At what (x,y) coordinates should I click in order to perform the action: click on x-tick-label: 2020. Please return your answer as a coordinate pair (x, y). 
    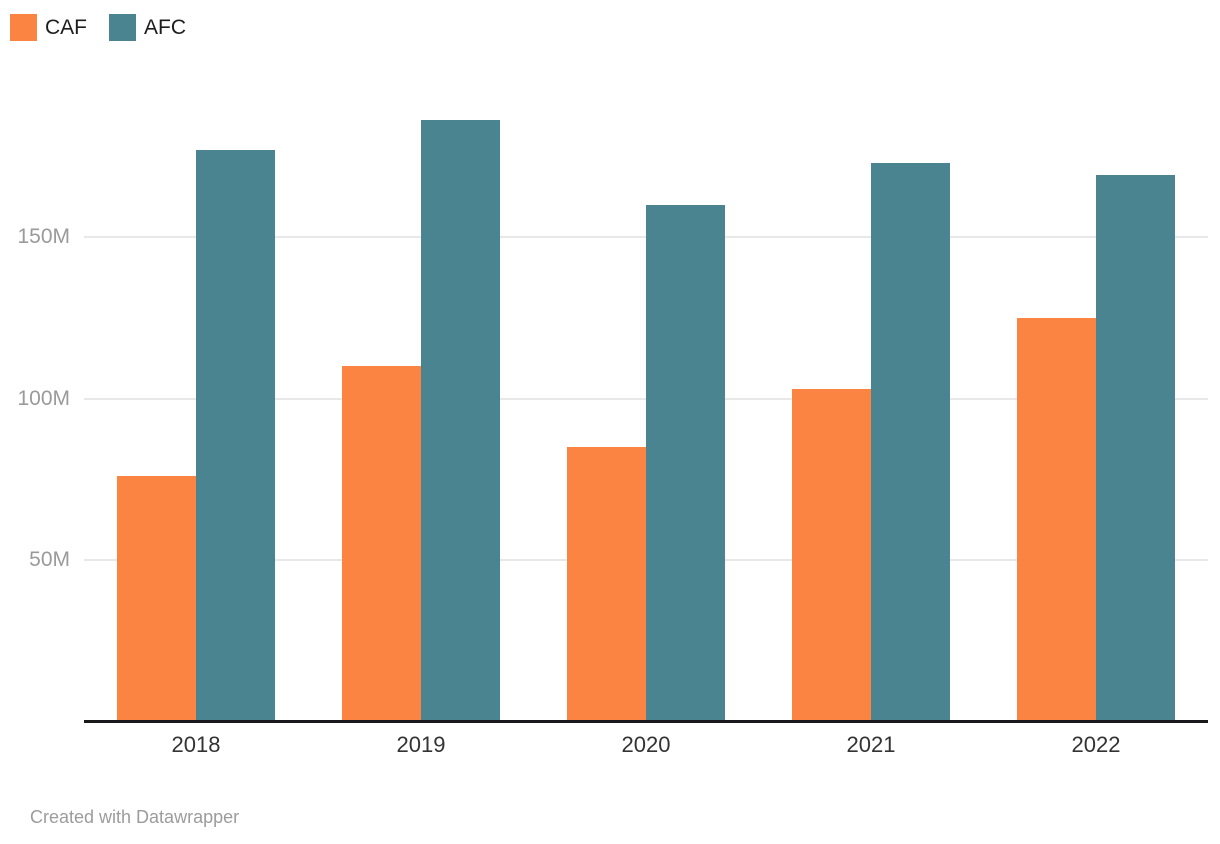
    Looking at the image, I should click on (646, 744).